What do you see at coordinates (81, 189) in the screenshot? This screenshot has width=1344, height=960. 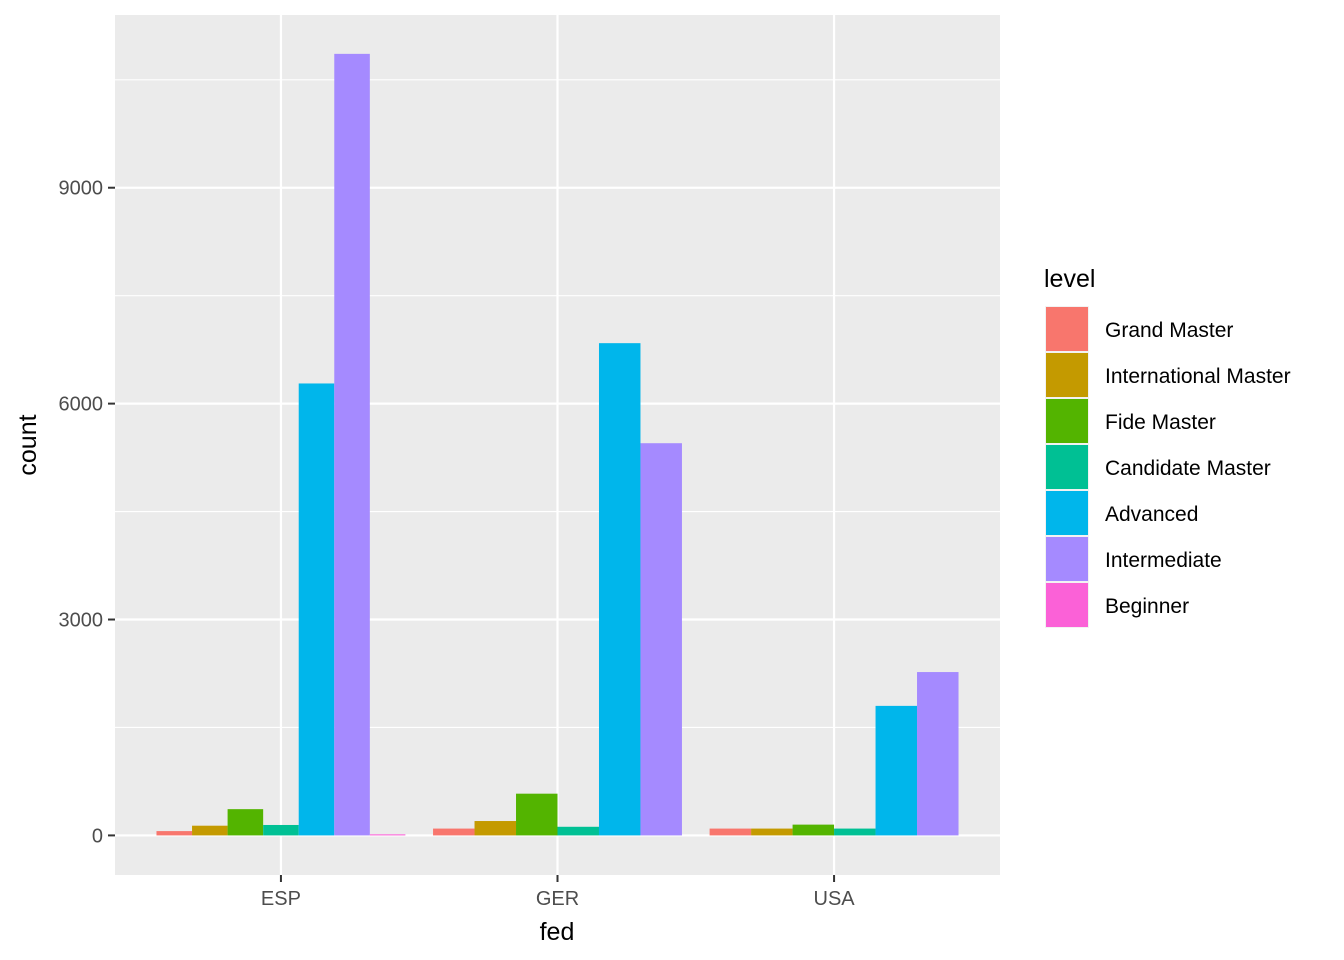 I see `y-tick-label: 9000` at bounding box center [81, 189].